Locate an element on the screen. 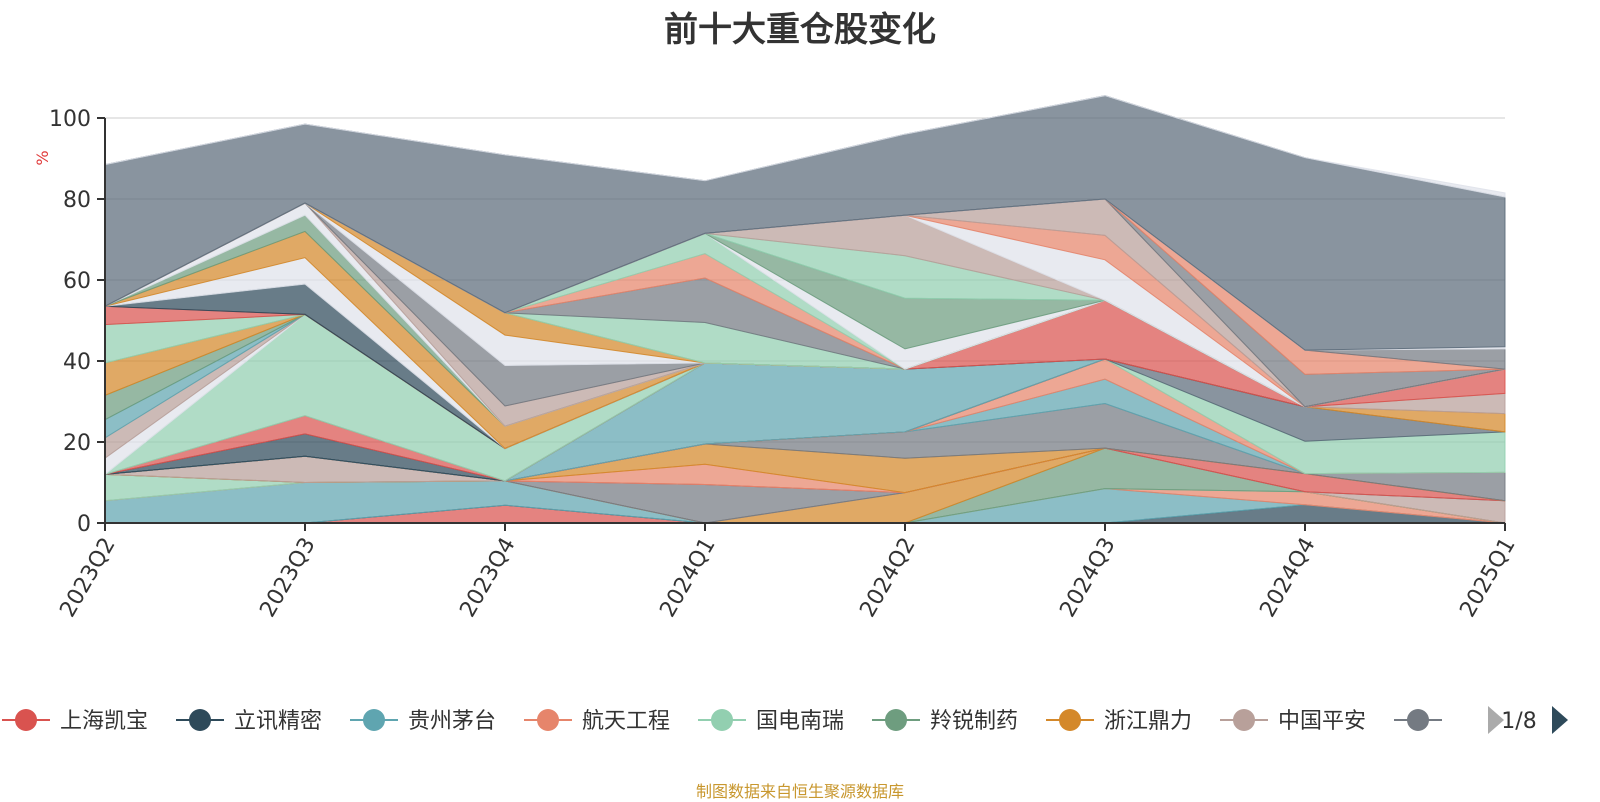 Image resolution: width=1600 pixels, height=802 pixels. y-tick-label: 80 is located at coordinates (77, 200).